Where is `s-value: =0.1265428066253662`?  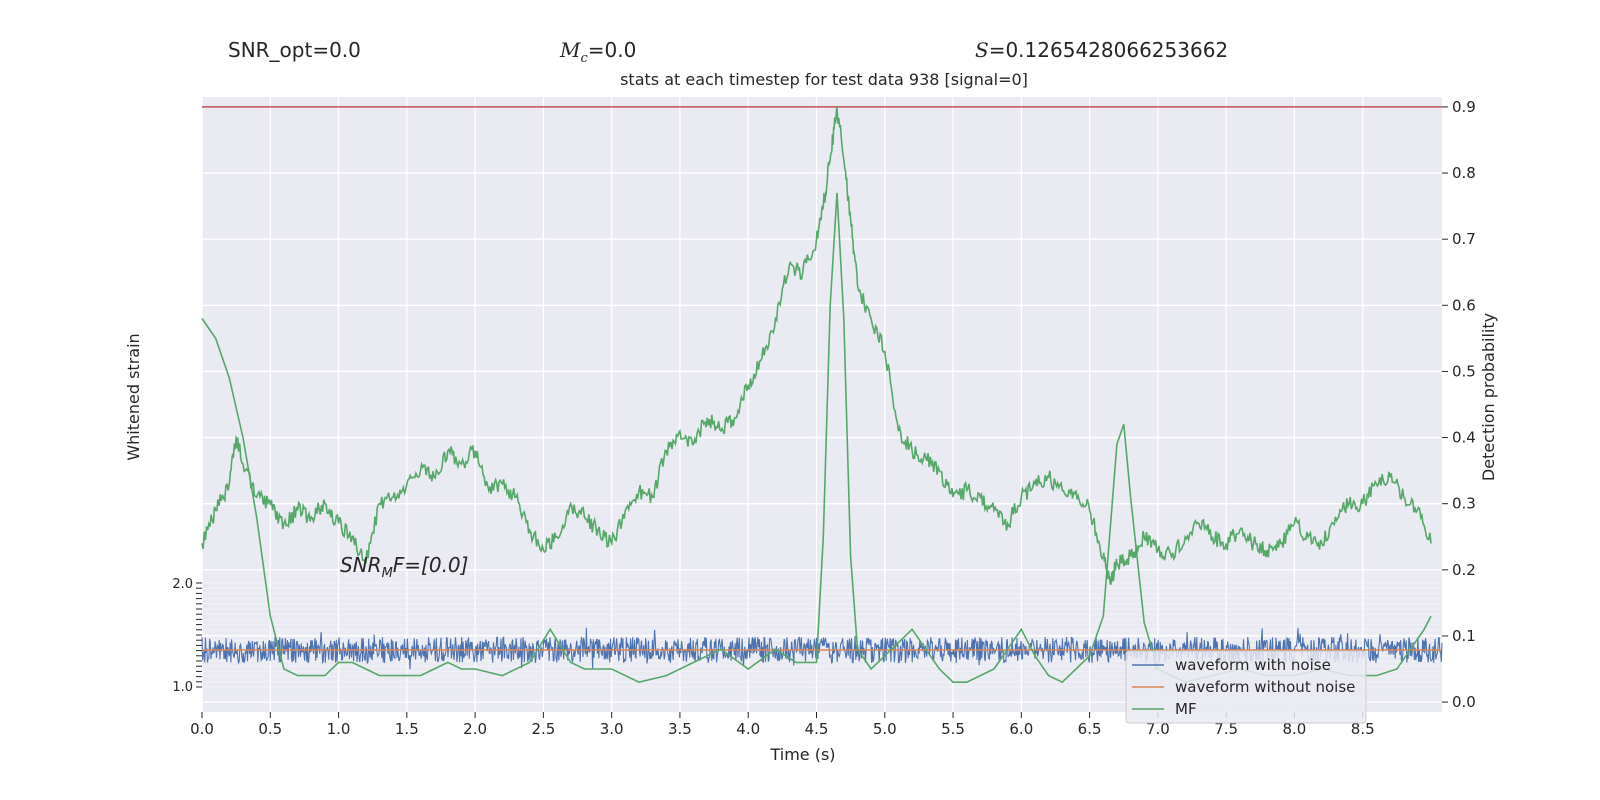
s-value: =0.1265428066253662 is located at coordinates (1108, 50).